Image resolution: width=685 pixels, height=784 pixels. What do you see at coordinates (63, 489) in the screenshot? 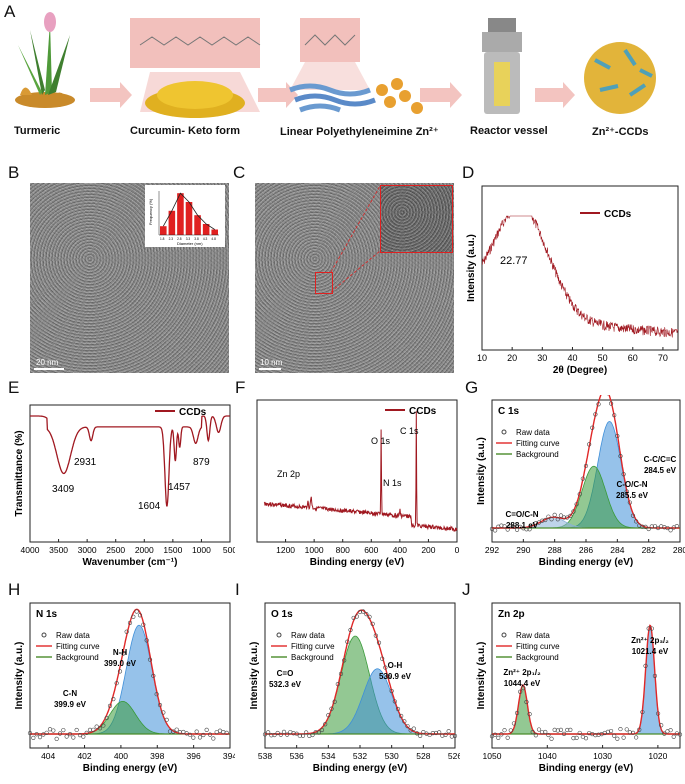
I see `ftir-peak-3409: 3409` at bounding box center [63, 489].